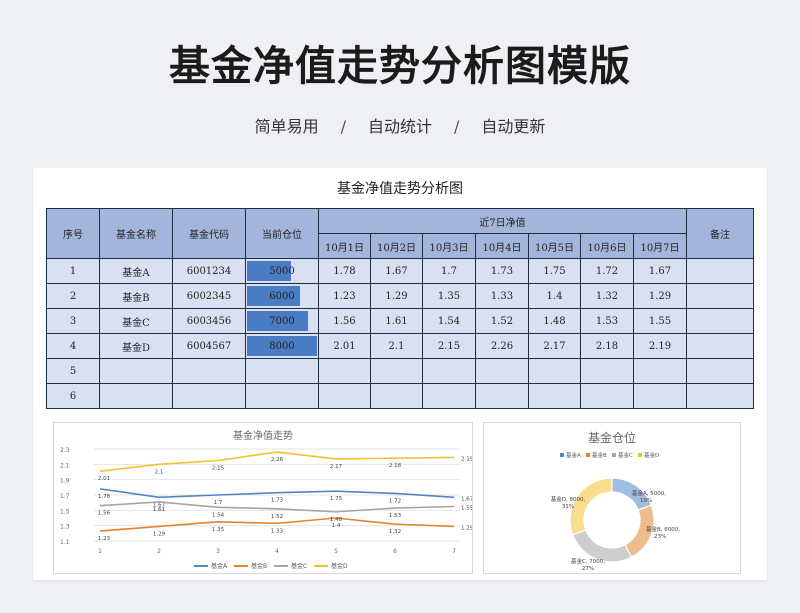  I want to click on cell-index: 6, so click(73, 396).